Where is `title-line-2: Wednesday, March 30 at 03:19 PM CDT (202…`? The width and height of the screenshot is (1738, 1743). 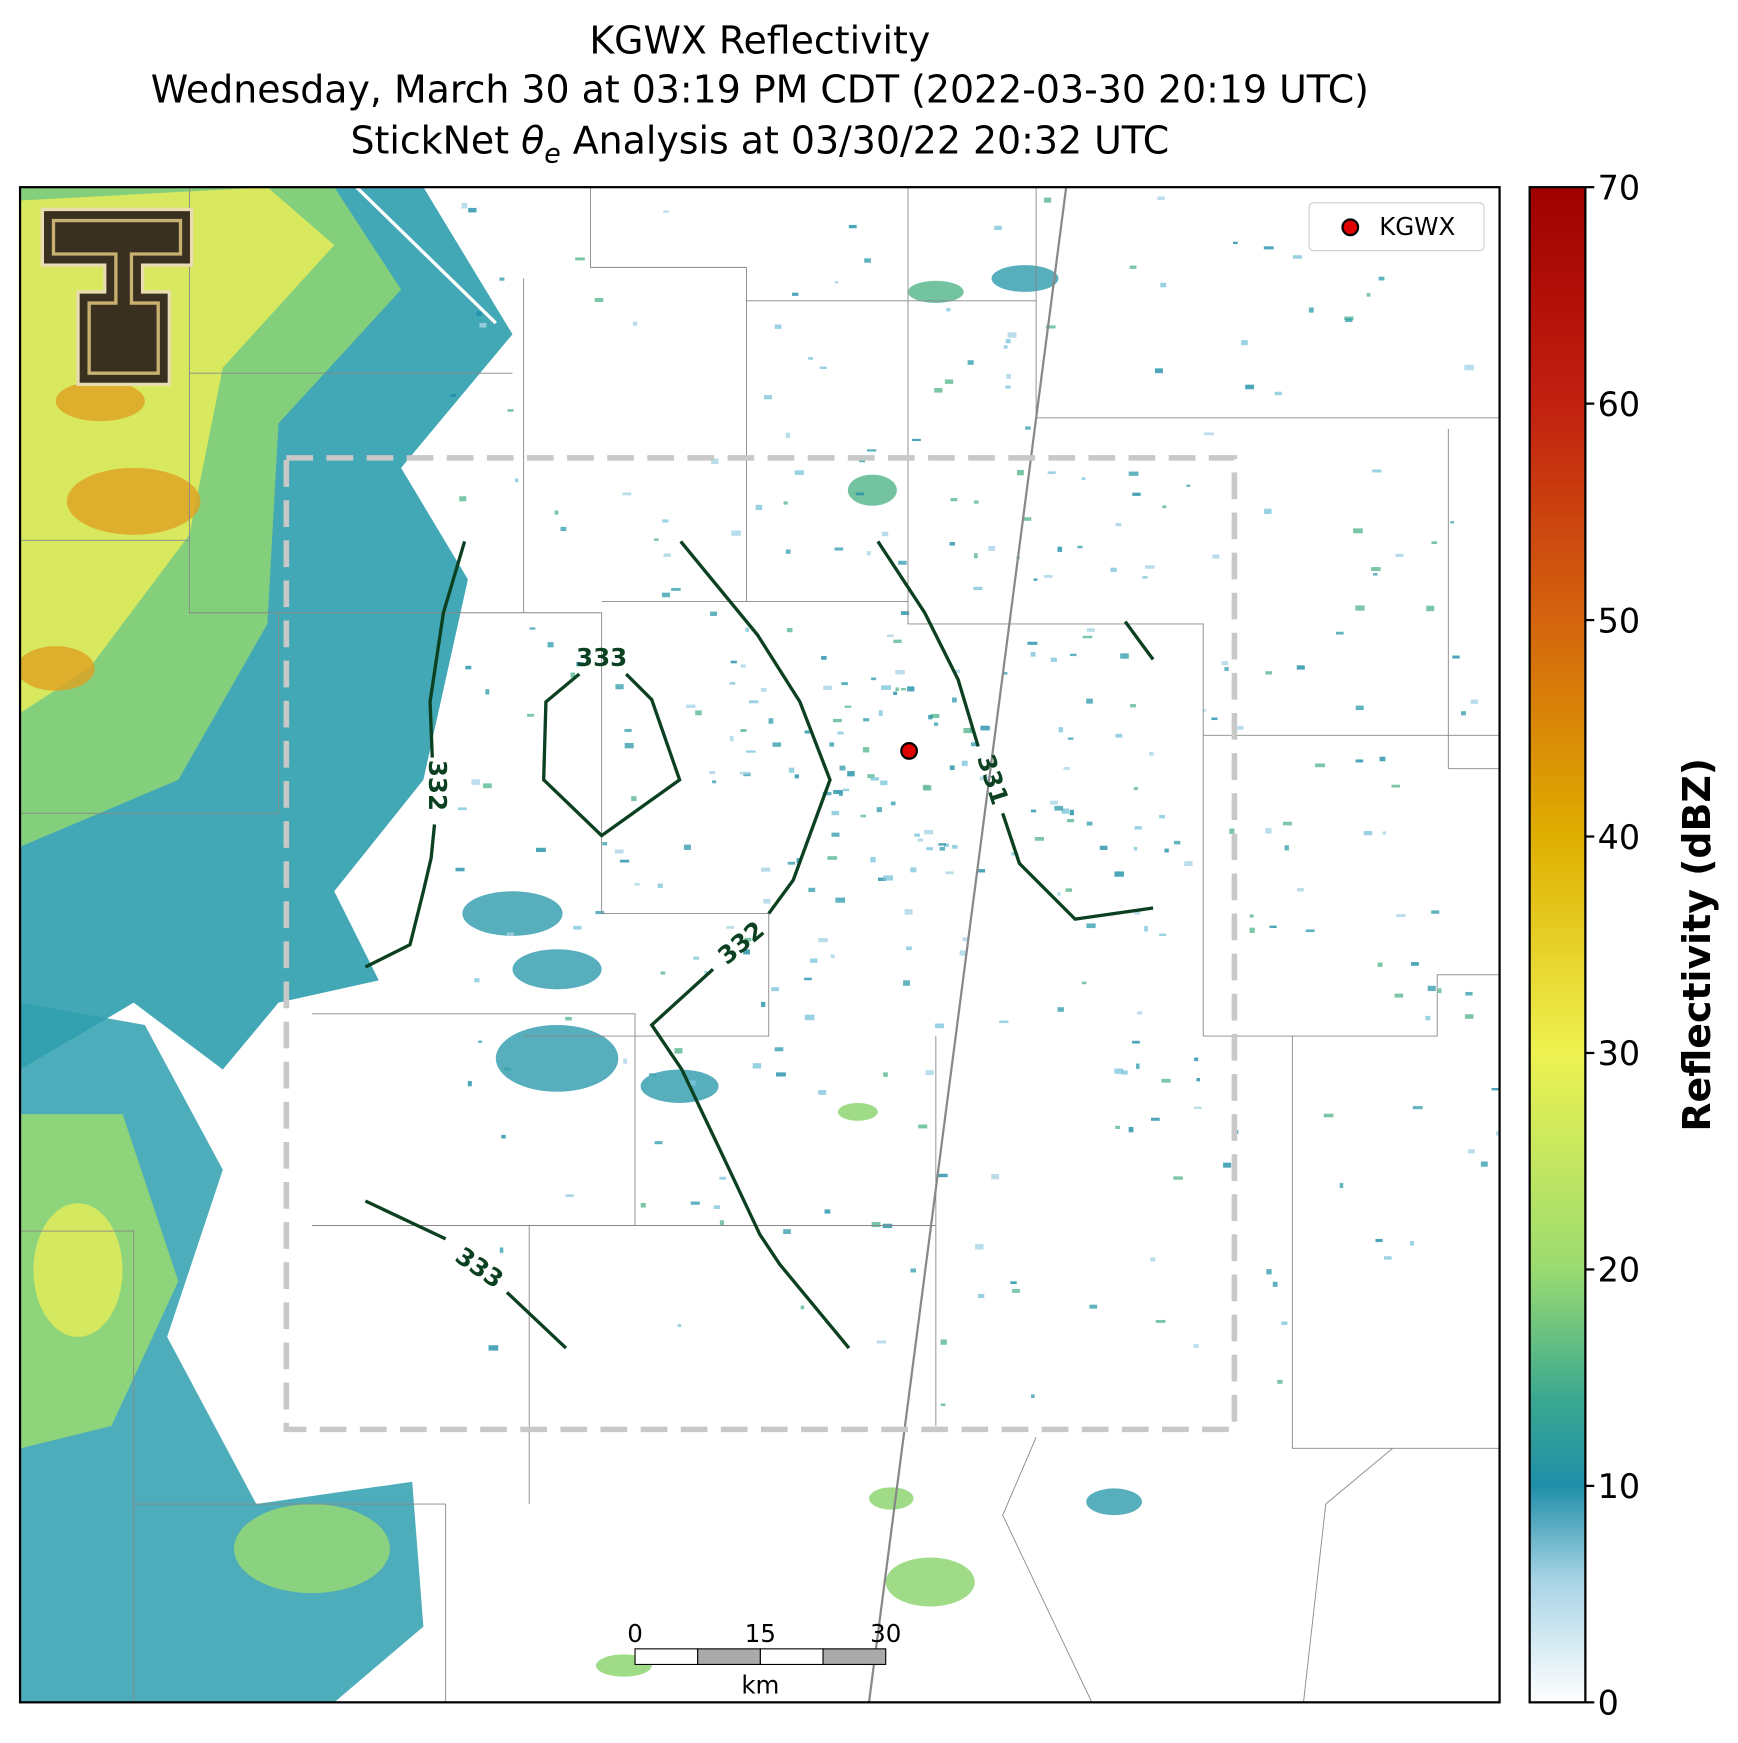
title-line-2: Wednesday, March 30 at 03:19 PM CDT (202… is located at coordinates (760, 89).